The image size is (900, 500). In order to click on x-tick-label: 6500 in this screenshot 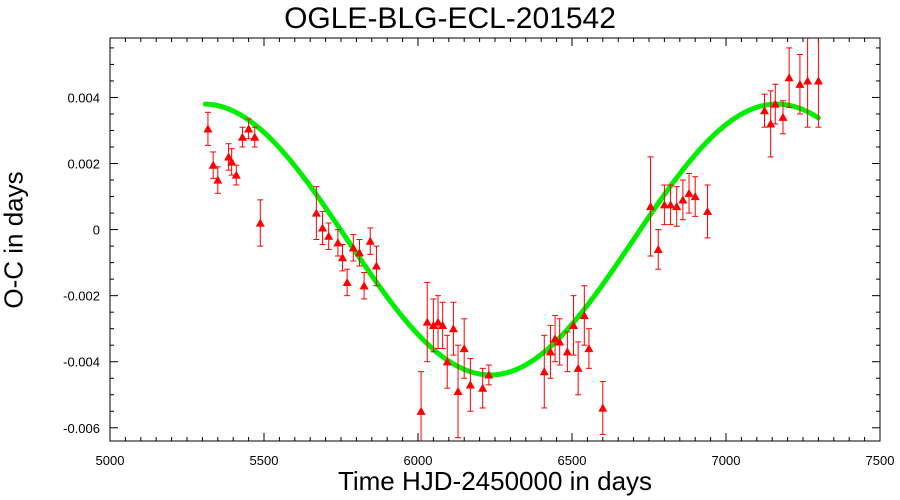, I will do `click(572, 460)`.